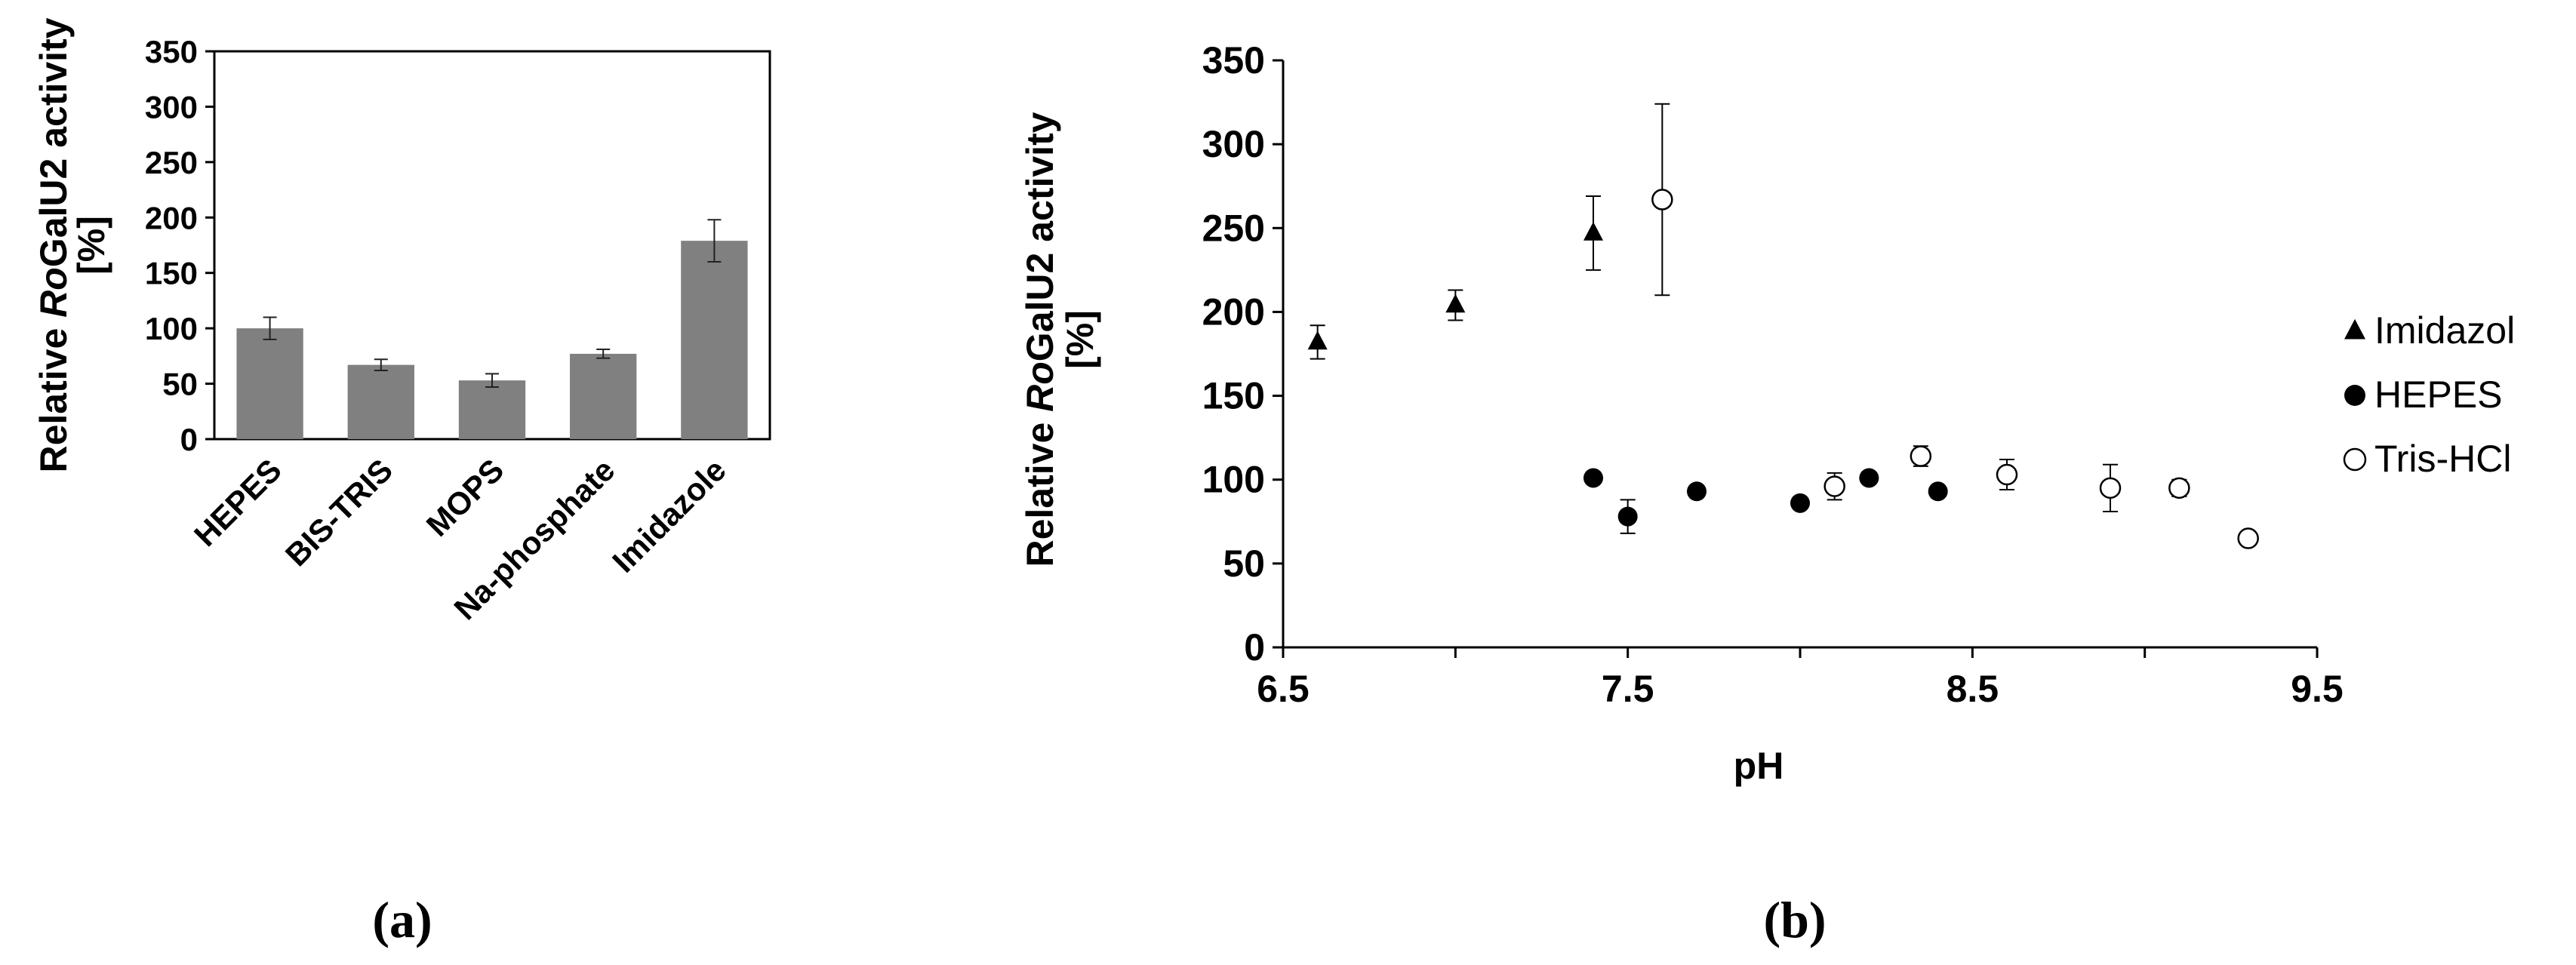  Describe the element at coordinates (179, 245) in the screenshot. I see `bar-y-ticks: 0 50 100 150 200 250 300 350` at that location.